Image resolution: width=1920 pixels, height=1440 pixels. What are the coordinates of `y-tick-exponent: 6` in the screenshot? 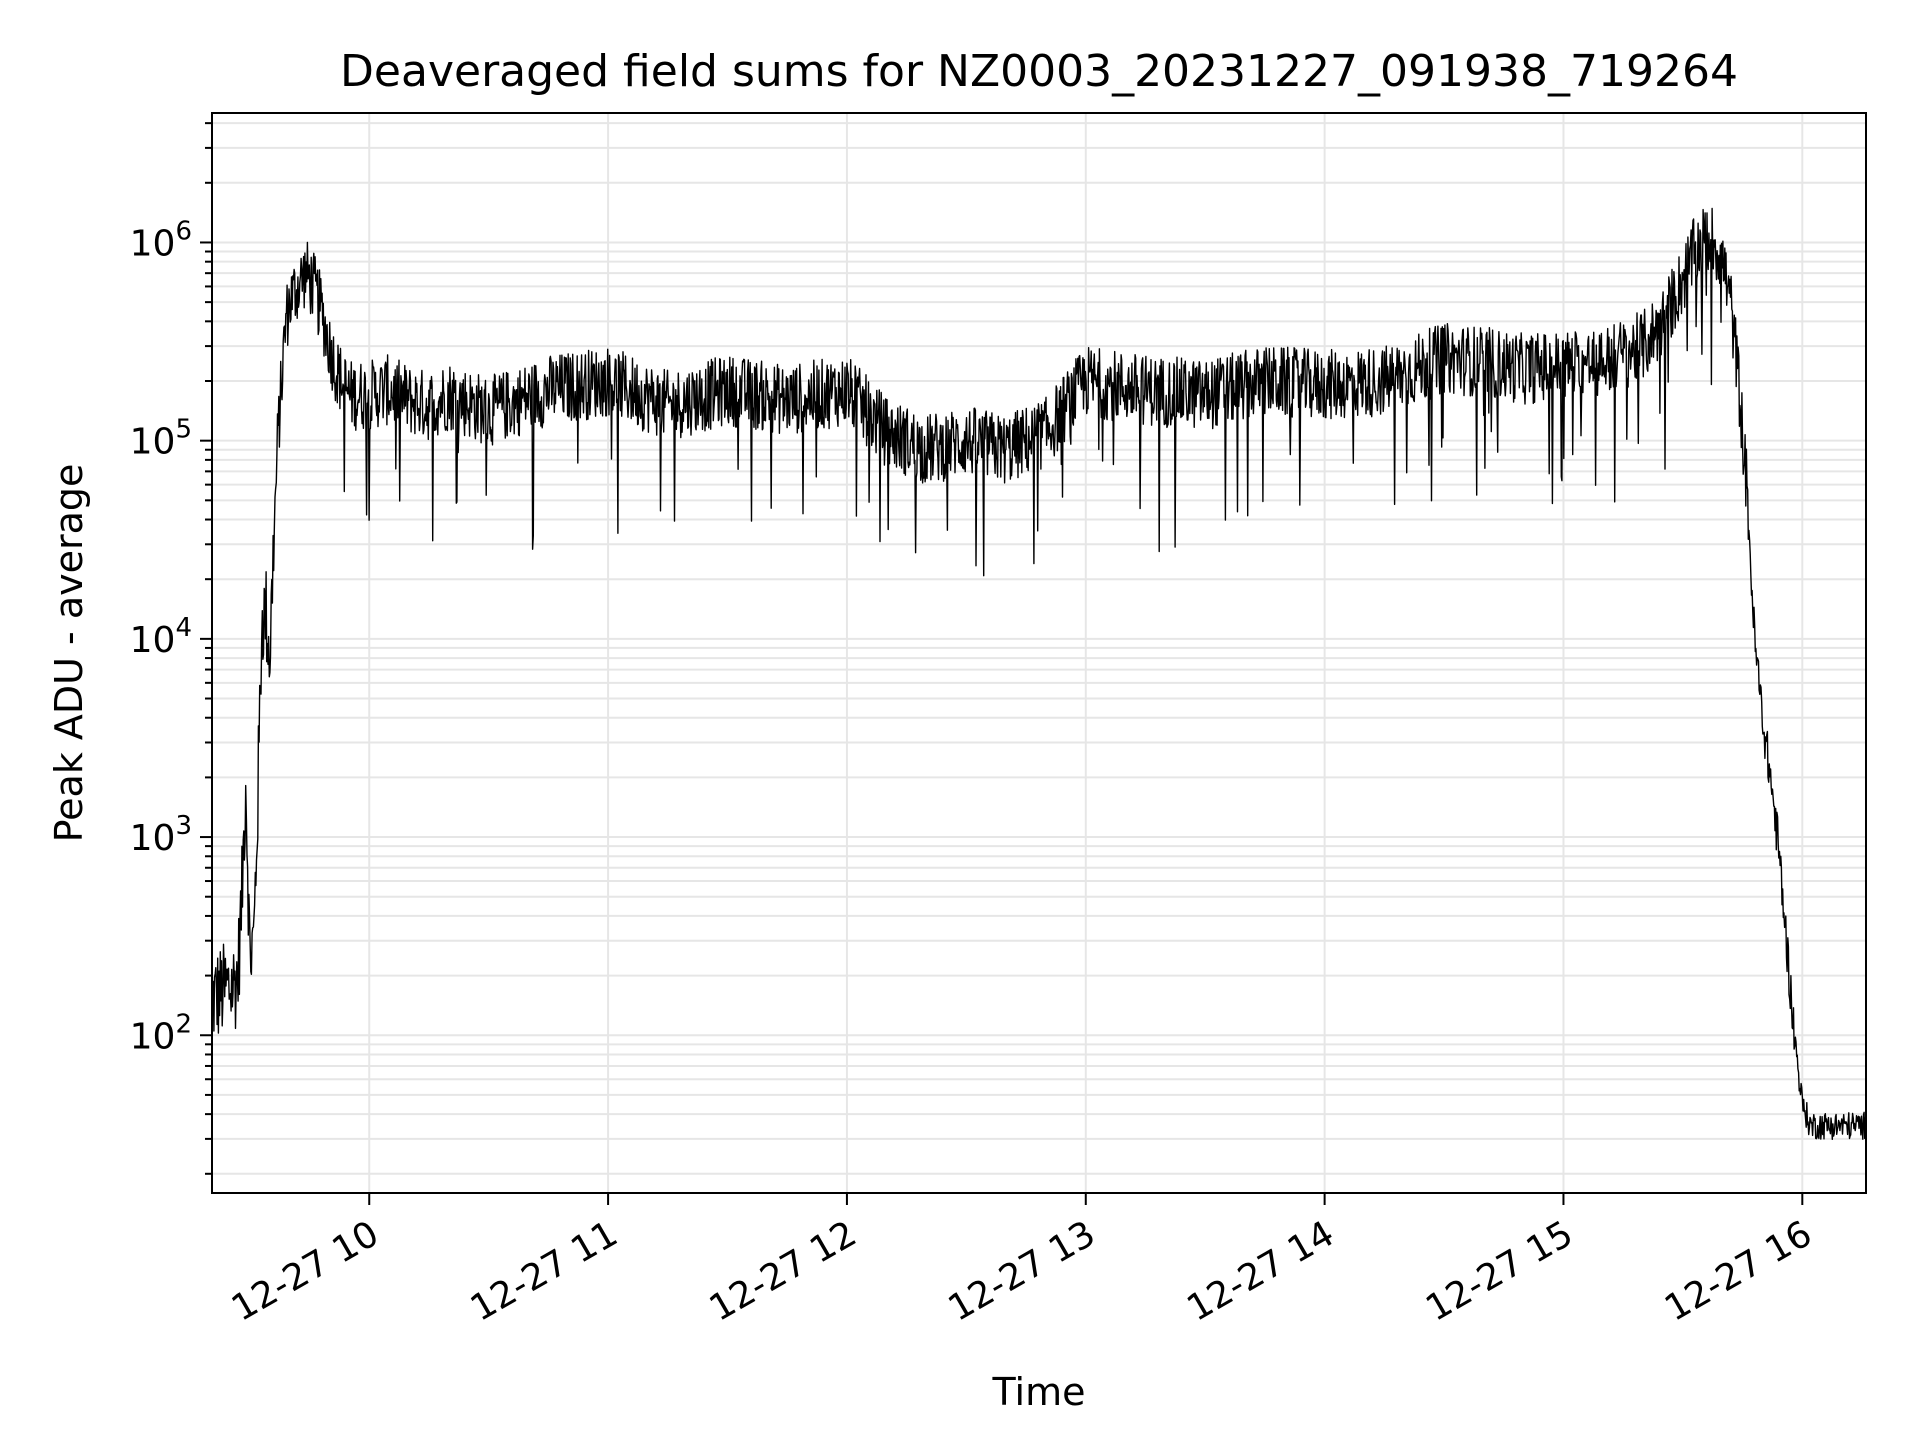 It's located at (183, 231).